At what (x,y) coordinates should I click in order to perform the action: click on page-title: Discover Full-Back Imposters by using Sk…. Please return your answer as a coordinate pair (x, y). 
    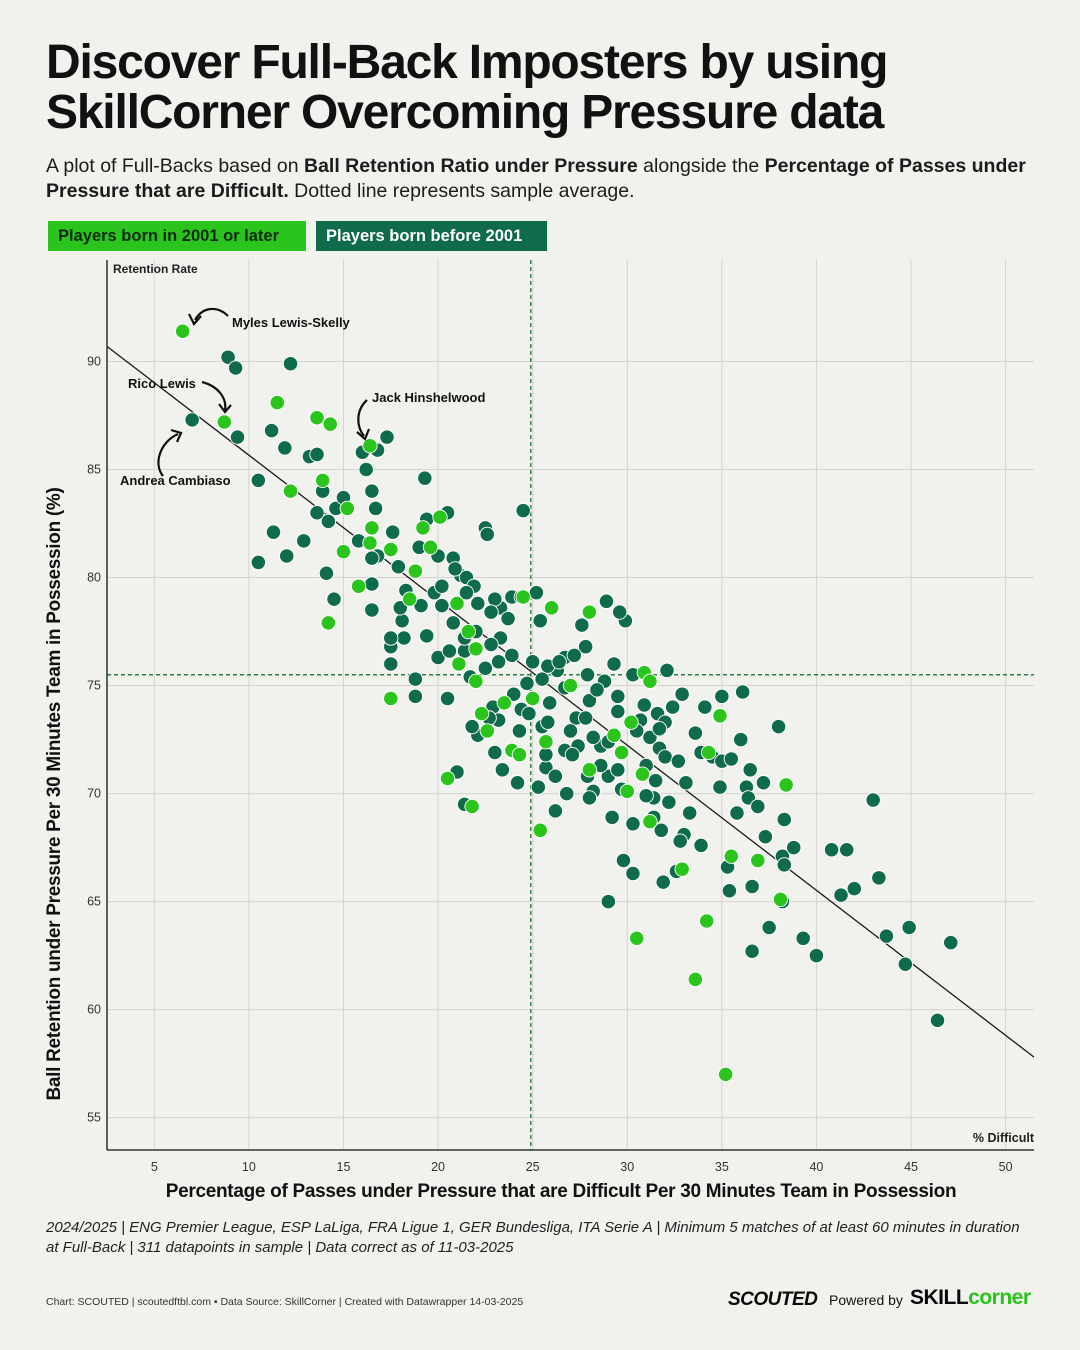
    Looking at the image, I should click on (546, 88).